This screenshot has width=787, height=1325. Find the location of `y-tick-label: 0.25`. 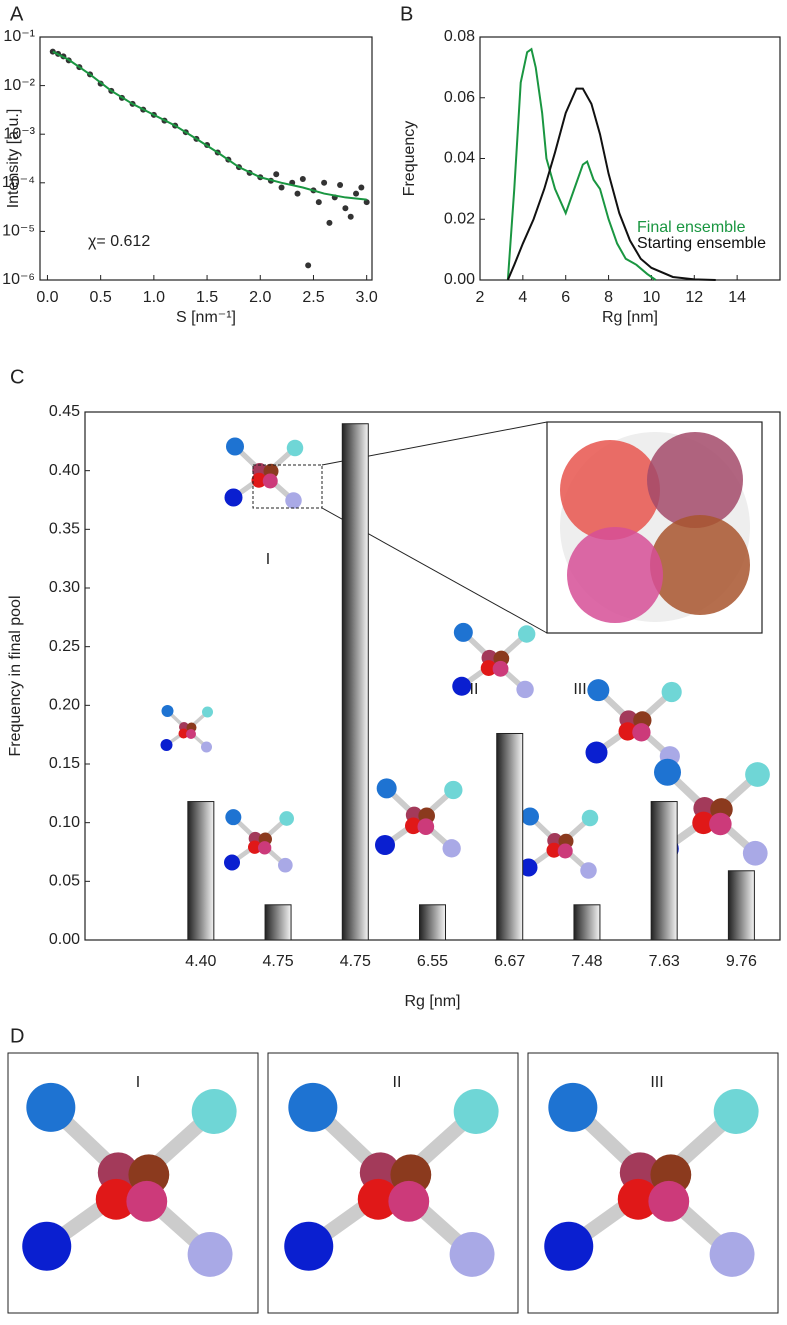

y-tick-label: 0.25 is located at coordinates (64, 646).